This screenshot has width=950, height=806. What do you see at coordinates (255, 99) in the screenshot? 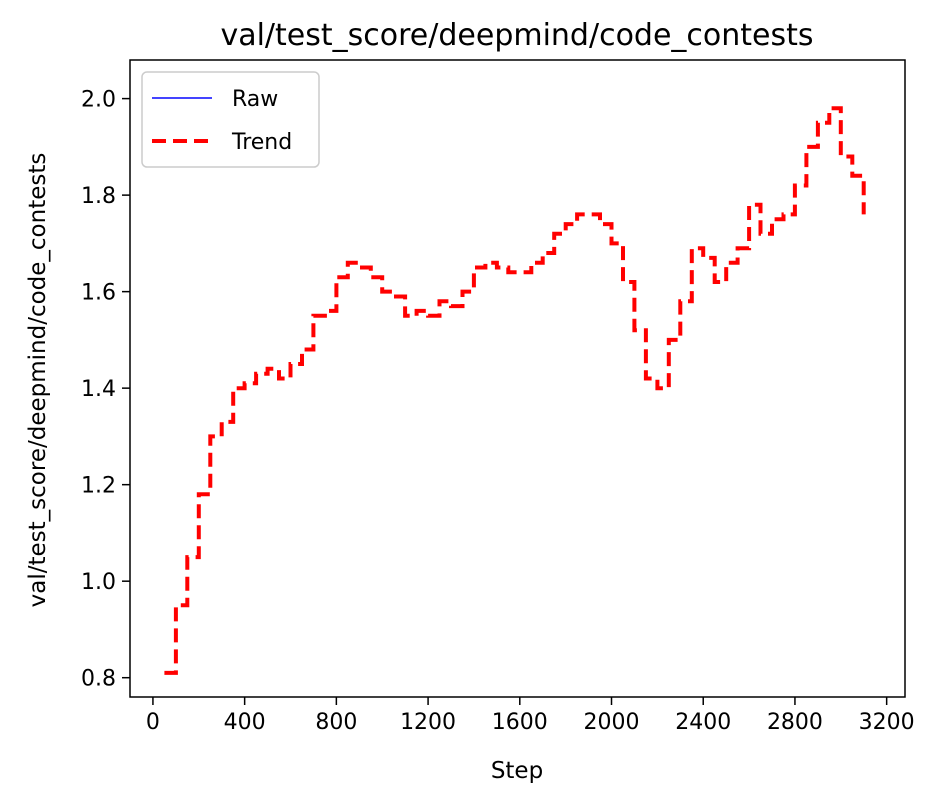
I see `legend-raw-label: Raw` at bounding box center [255, 99].